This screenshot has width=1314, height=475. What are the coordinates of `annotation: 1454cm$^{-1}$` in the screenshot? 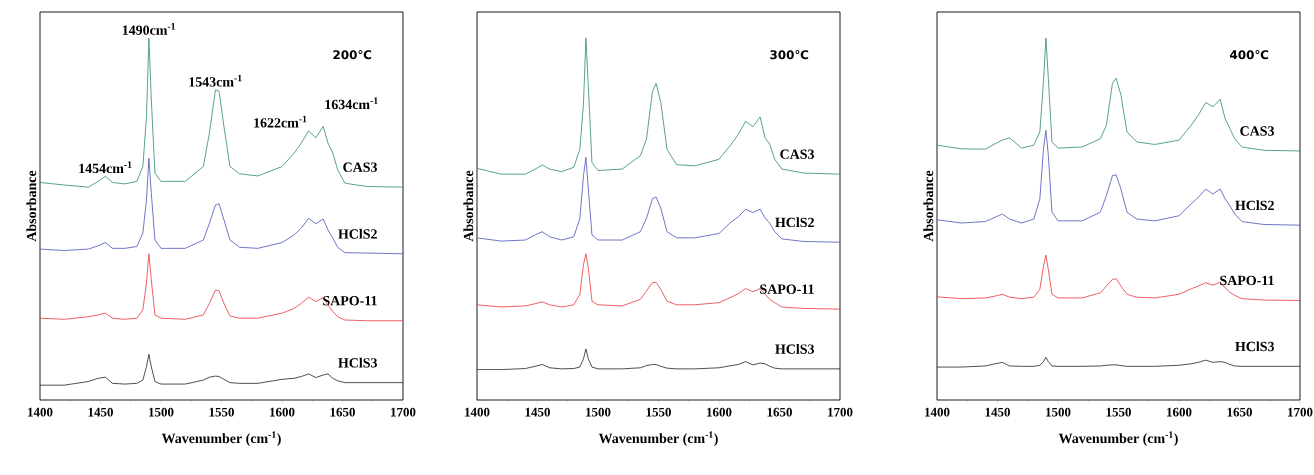 It's located at (105, 167).